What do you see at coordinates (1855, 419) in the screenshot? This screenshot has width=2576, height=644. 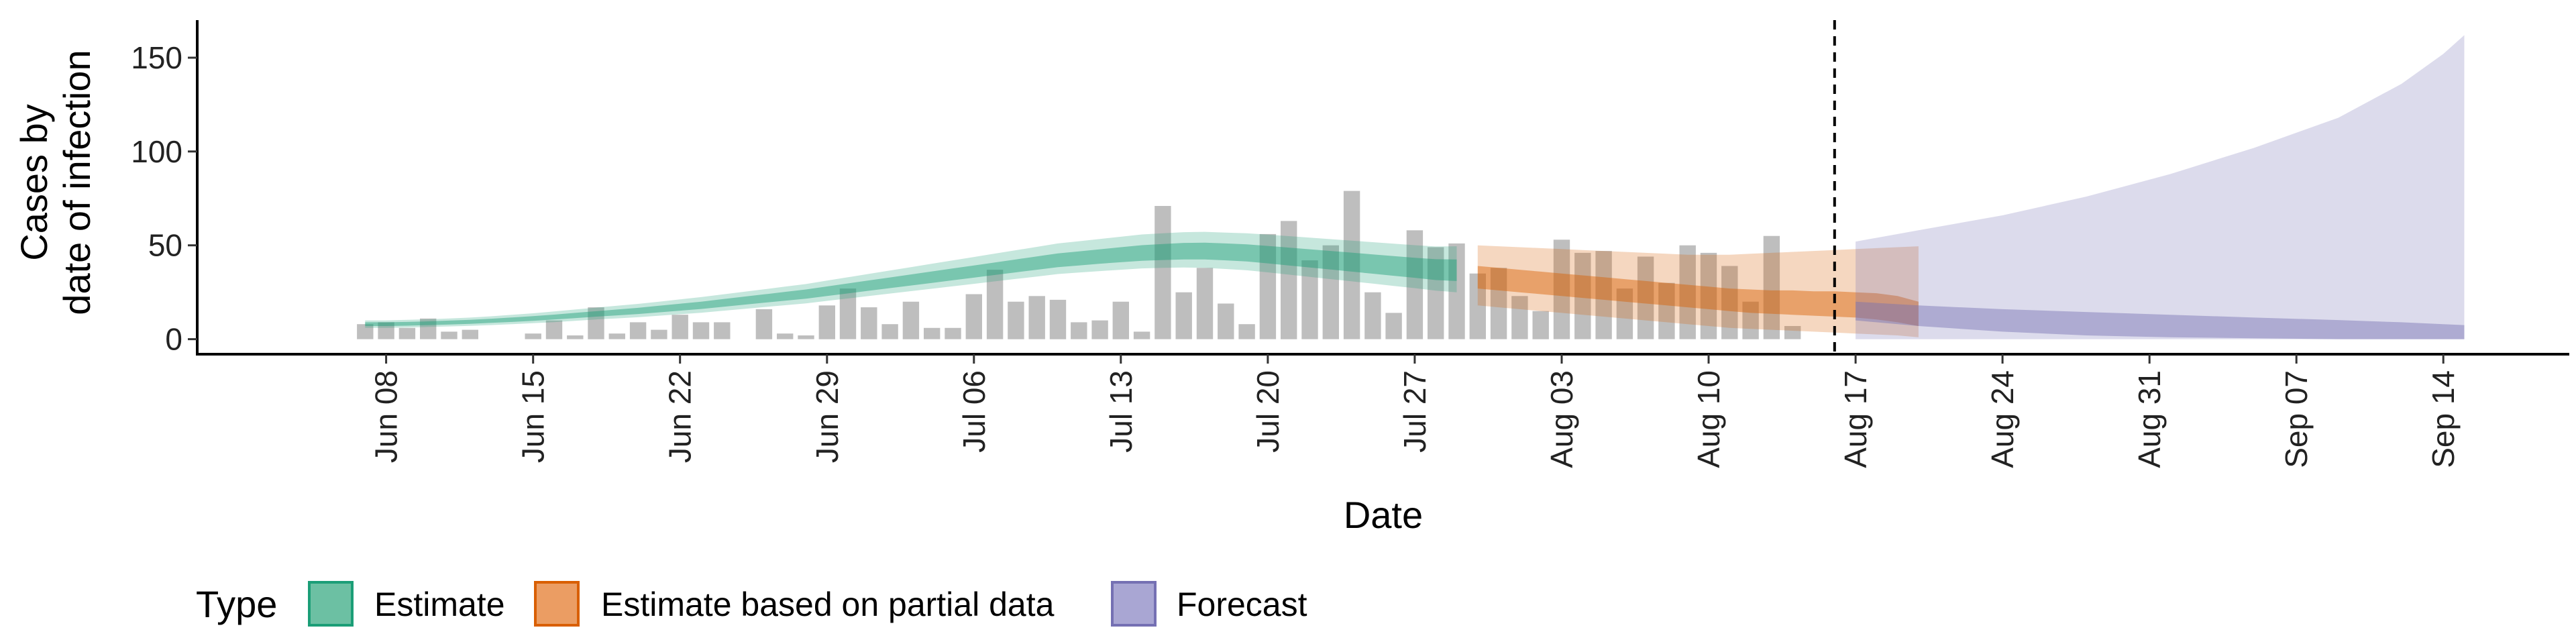 I see `x-tick-label: Aug 17` at bounding box center [1855, 419].